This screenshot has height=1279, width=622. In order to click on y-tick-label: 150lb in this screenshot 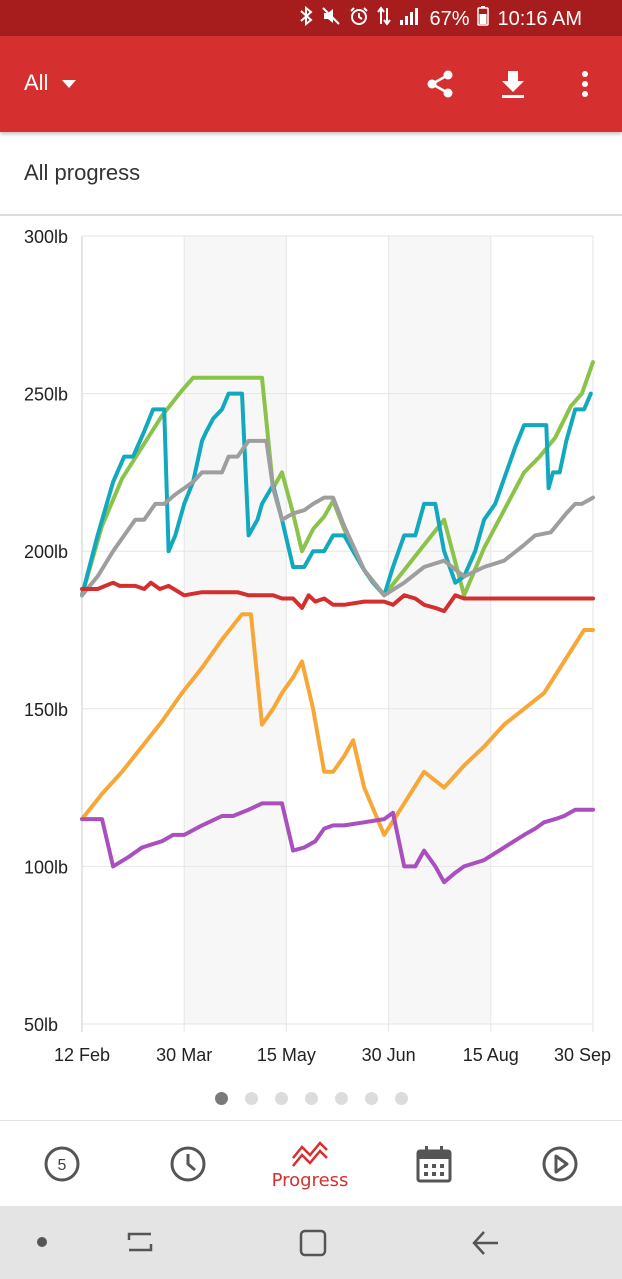, I will do `click(46, 710)`.